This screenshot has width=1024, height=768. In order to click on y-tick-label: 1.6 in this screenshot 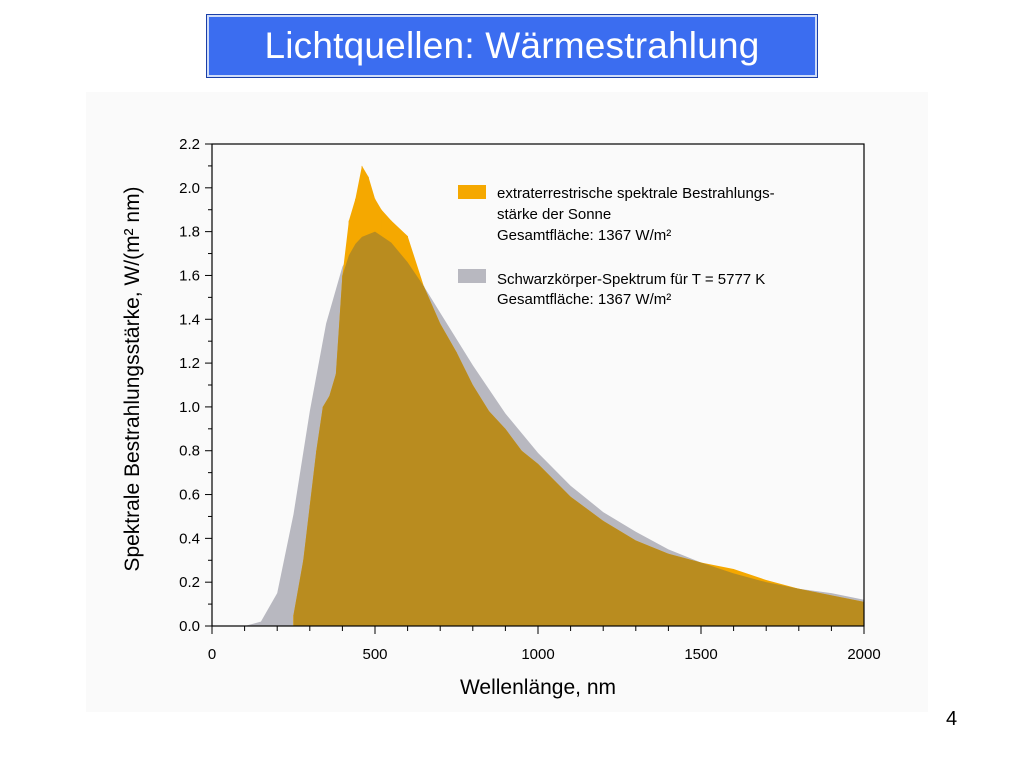, I will do `click(189, 275)`.